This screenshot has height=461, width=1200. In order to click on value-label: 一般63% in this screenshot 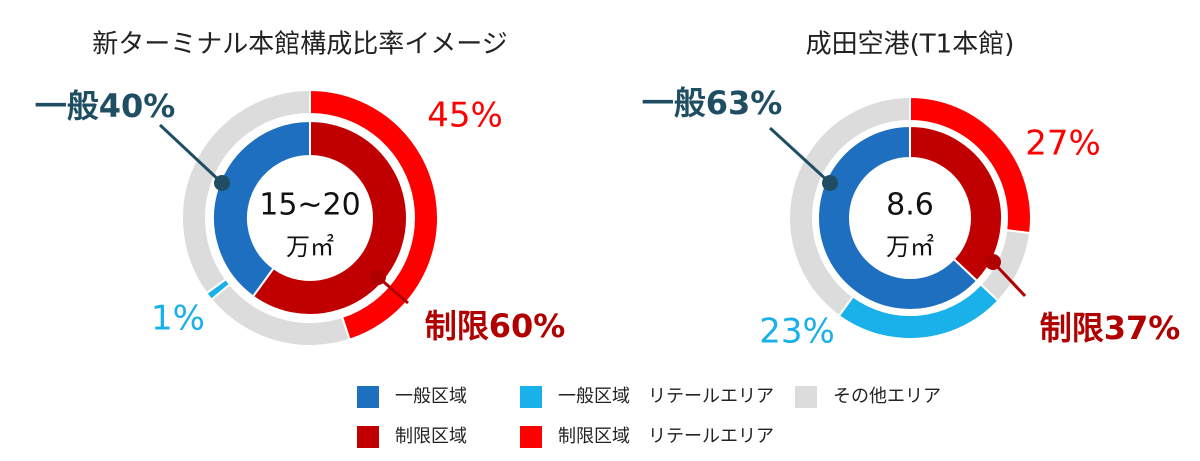, I will do `click(712, 103)`.